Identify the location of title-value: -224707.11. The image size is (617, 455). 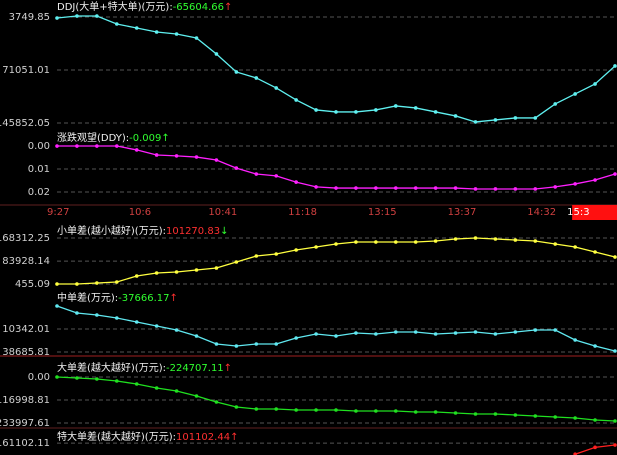
(195, 368).